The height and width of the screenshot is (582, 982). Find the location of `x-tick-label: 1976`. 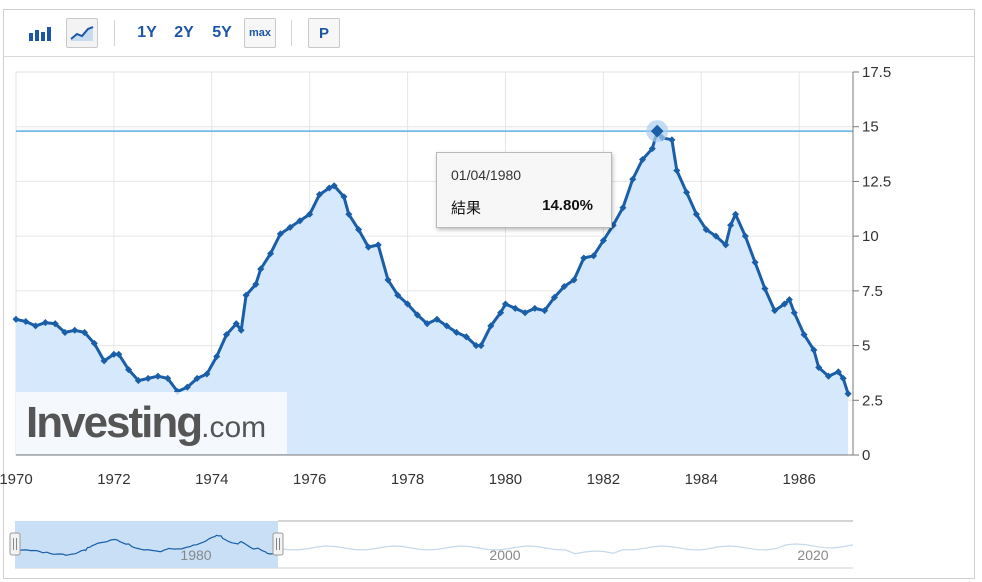

x-tick-label: 1976 is located at coordinates (309, 479).